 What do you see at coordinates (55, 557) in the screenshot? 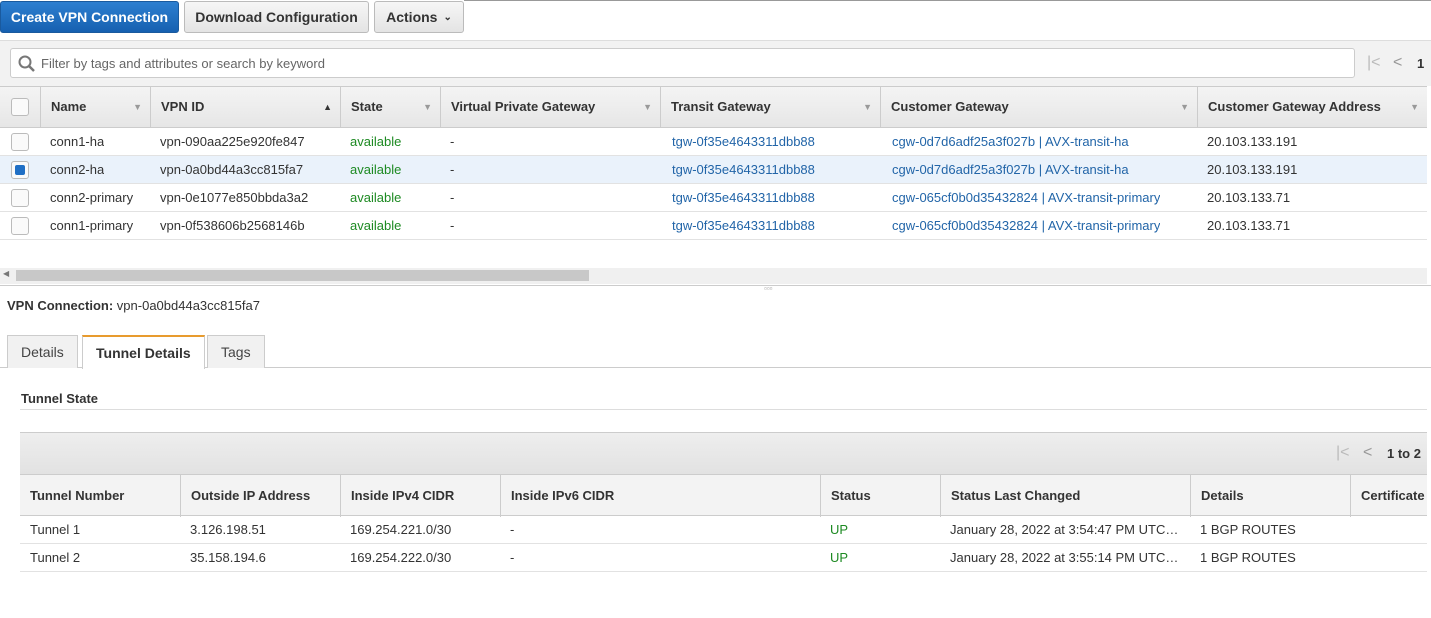
I see `cell: Tunnel 2` at bounding box center [55, 557].